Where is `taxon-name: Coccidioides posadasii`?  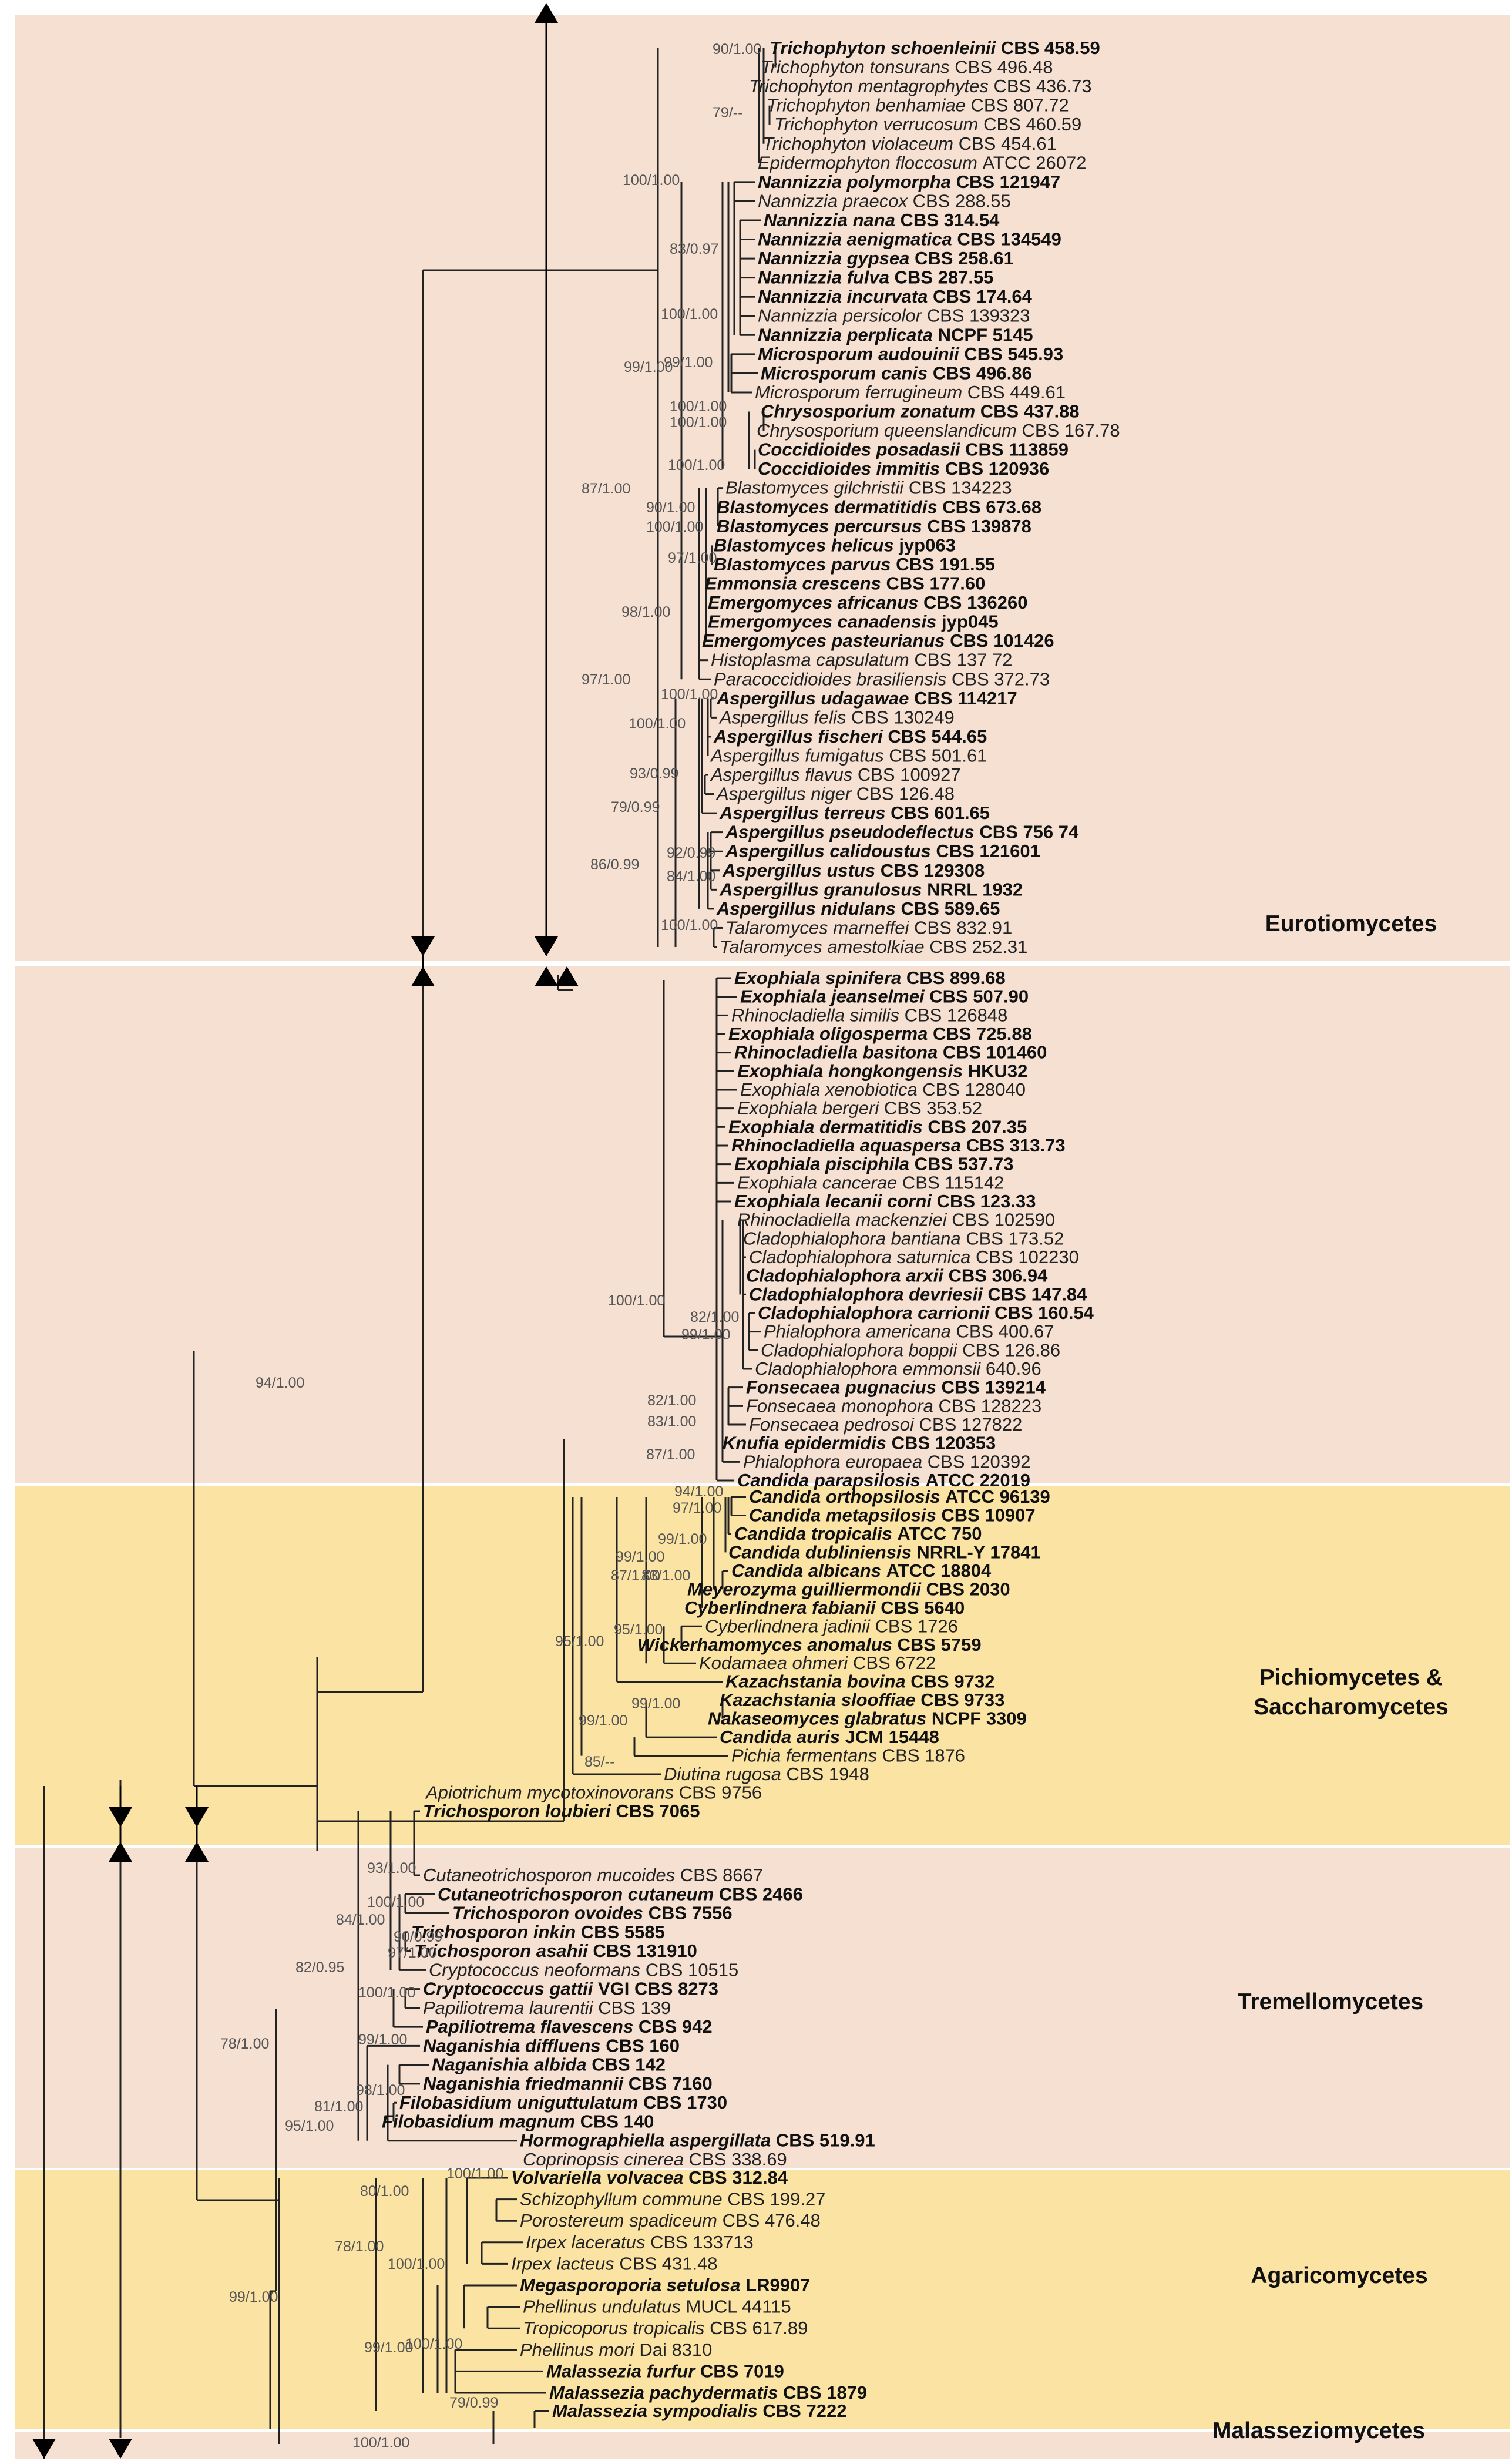 taxon-name: Coccidioides posadasii is located at coordinates (861, 450).